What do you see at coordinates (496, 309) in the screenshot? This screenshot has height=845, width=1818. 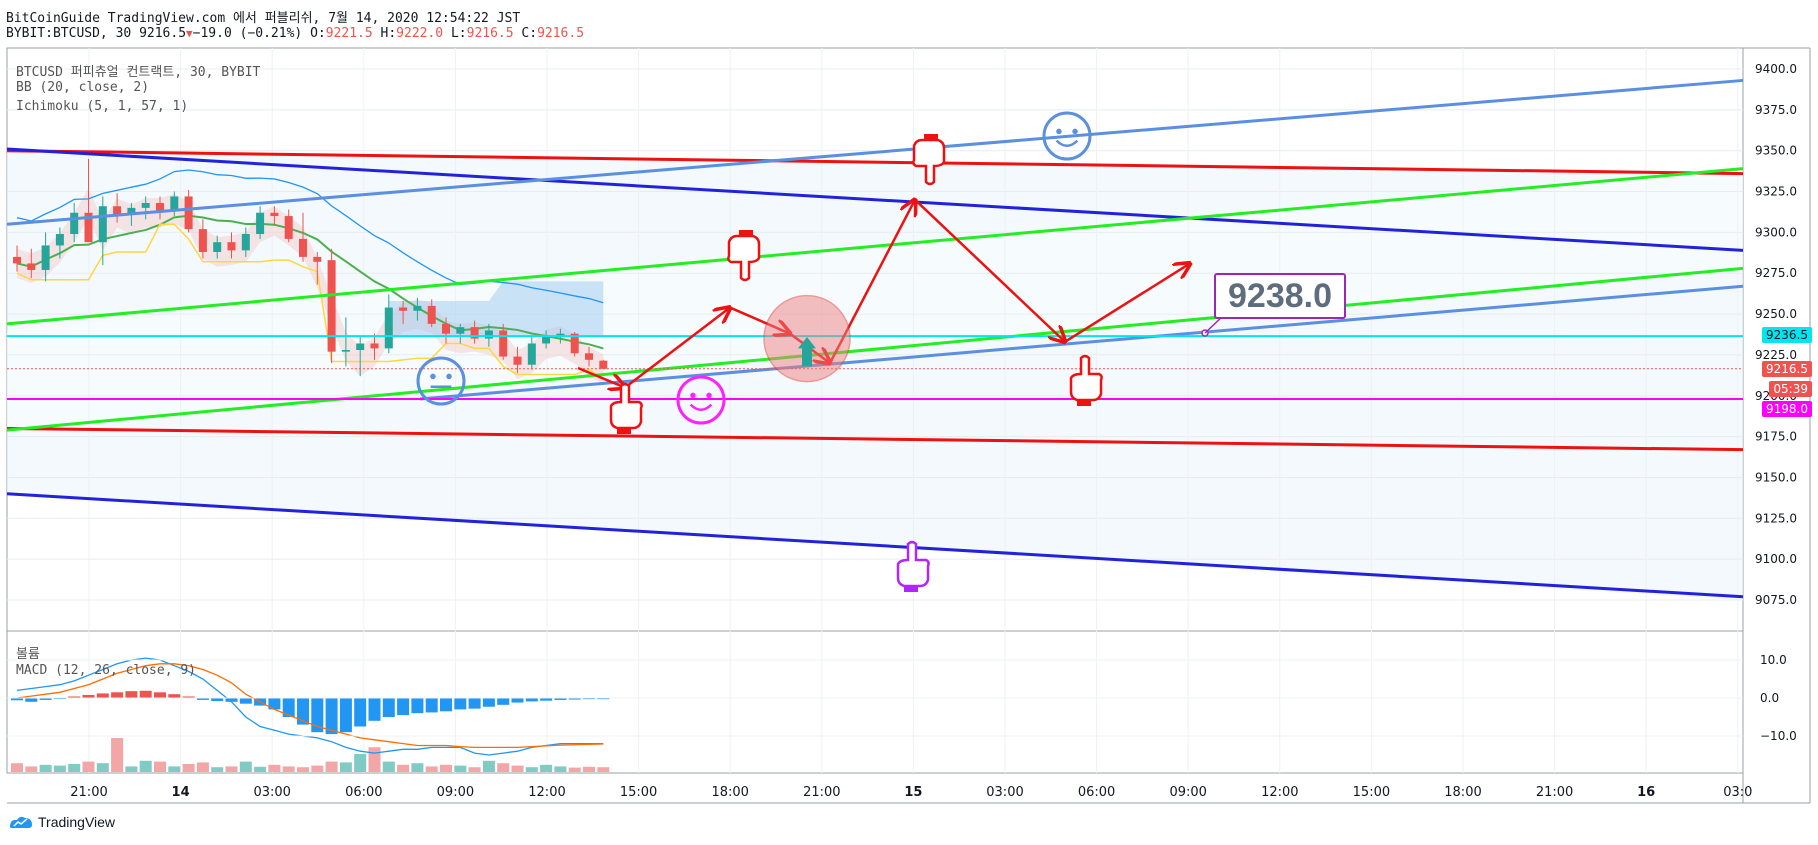 I see `ichimoku-future-cloud` at bounding box center [496, 309].